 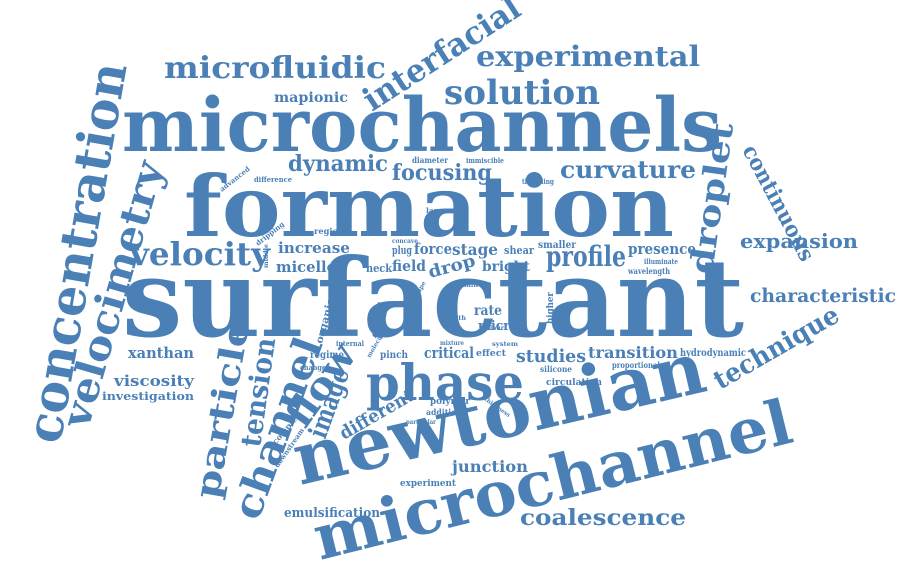 What do you see at coordinates (314, 248) in the screenshot?
I see `word-increase: increase` at bounding box center [314, 248].